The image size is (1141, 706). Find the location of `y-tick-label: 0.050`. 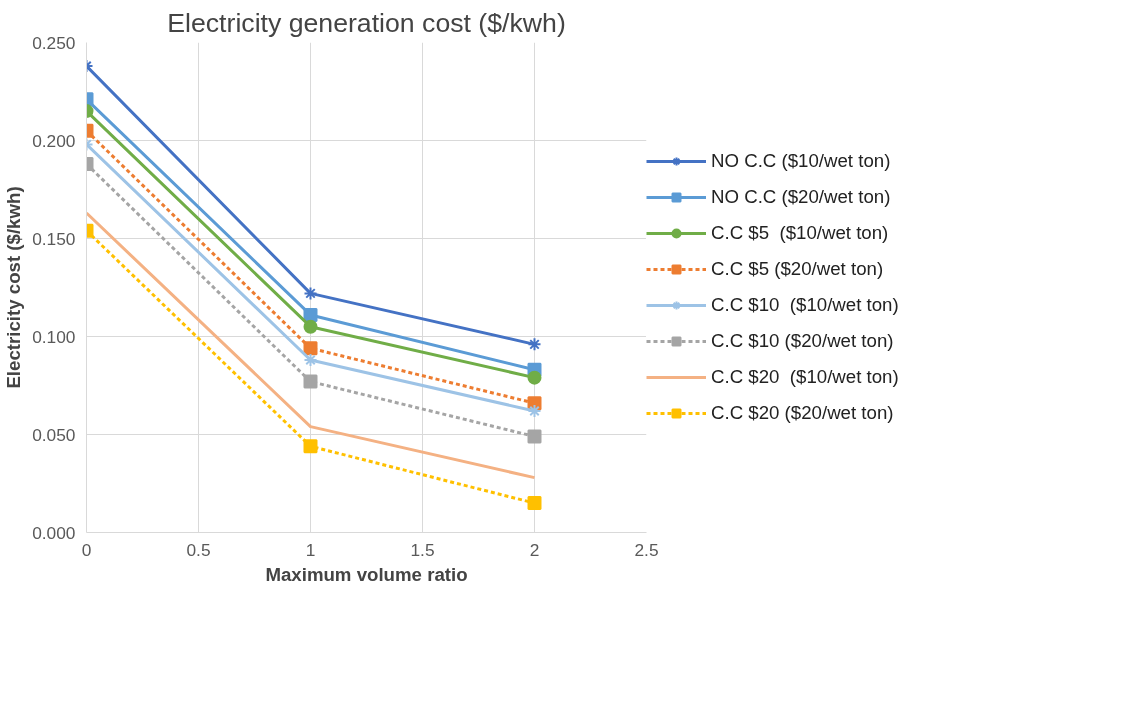

y-tick-label: 0.050 is located at coordinates (54, 434).